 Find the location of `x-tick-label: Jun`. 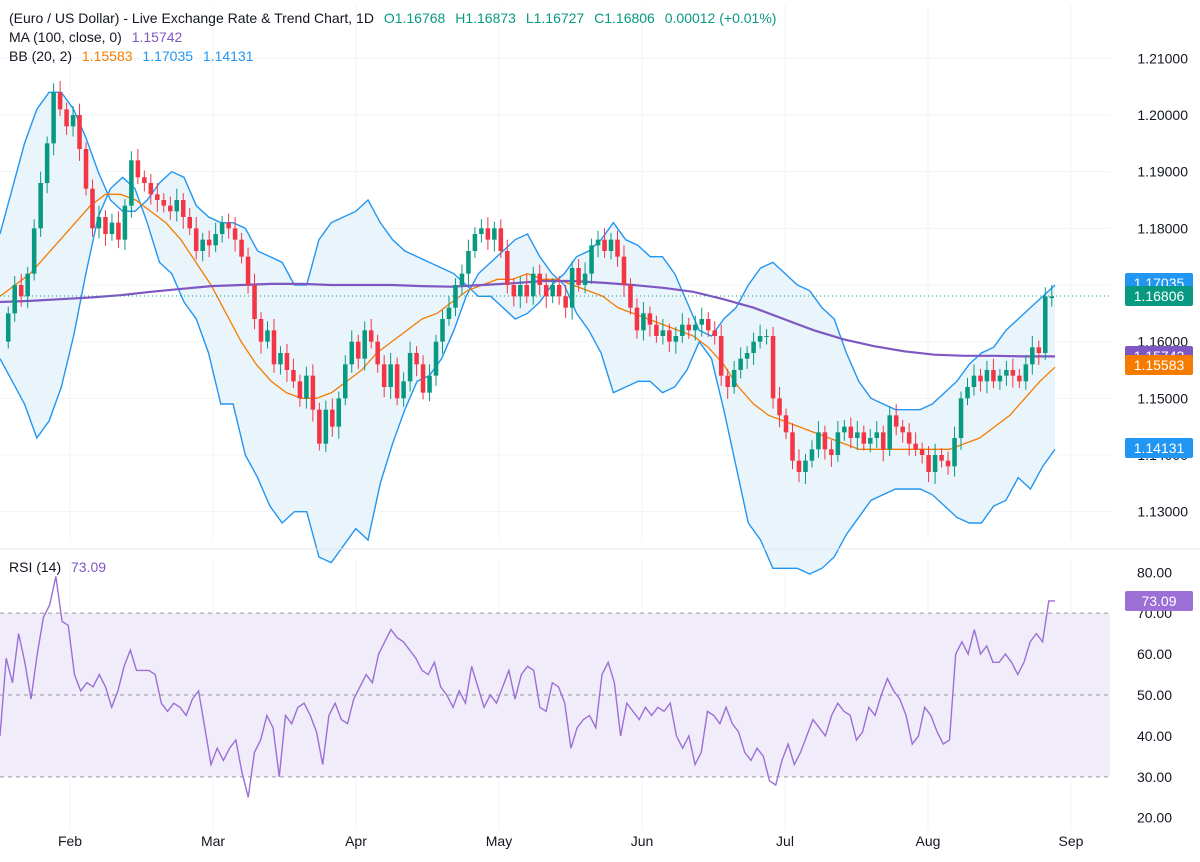

x-tick-label: Jun is located at coordinates (642, 841).